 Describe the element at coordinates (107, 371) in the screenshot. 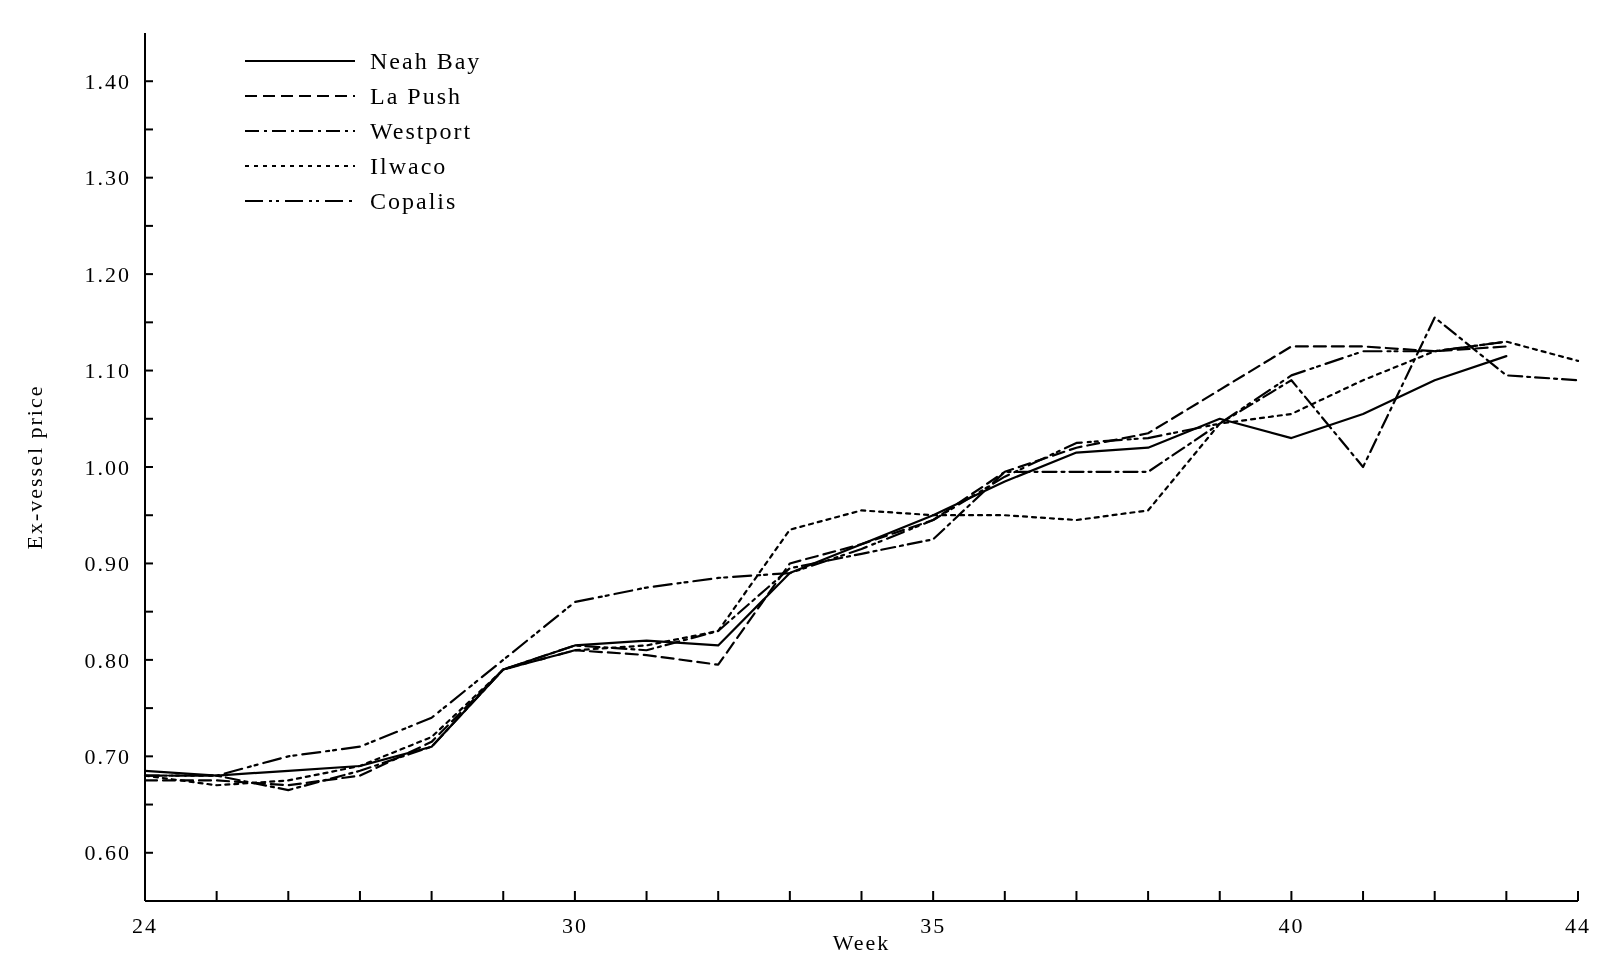

I see `y-tick-label: 1.10` at that location.